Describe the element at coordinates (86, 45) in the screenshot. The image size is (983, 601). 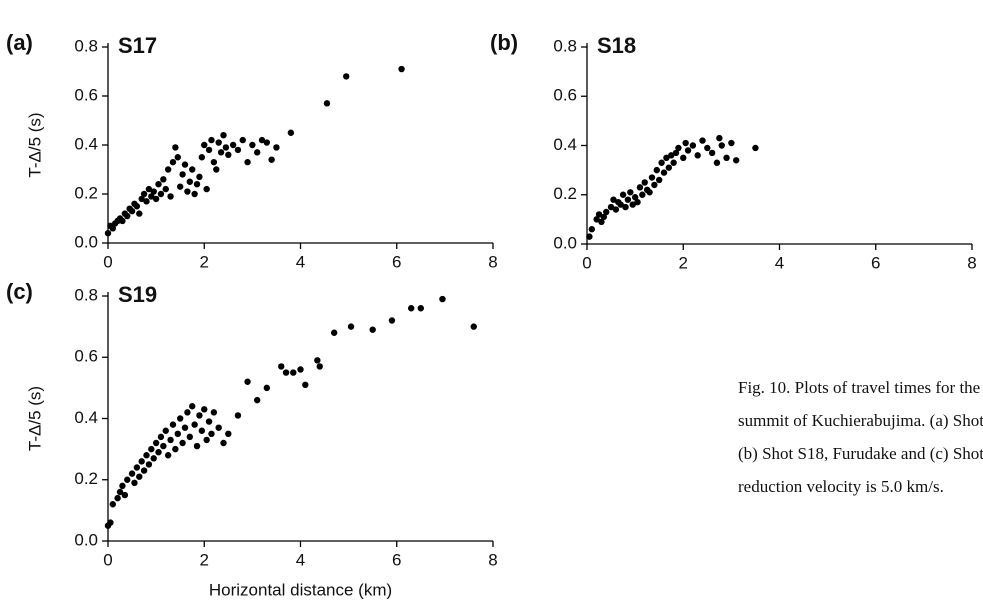
I see `y-tick-label: 0.8` at that location.